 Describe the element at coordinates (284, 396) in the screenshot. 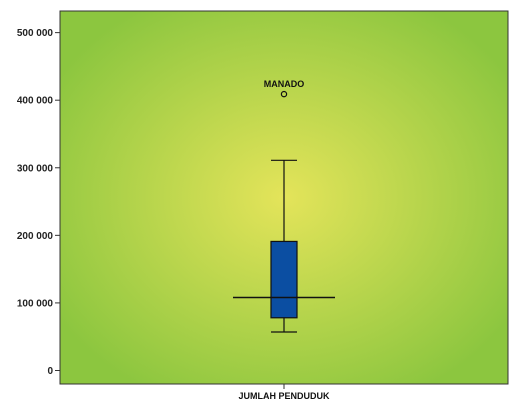

I see `x-category-label: JUMLAH PENDUDUK` at that location.